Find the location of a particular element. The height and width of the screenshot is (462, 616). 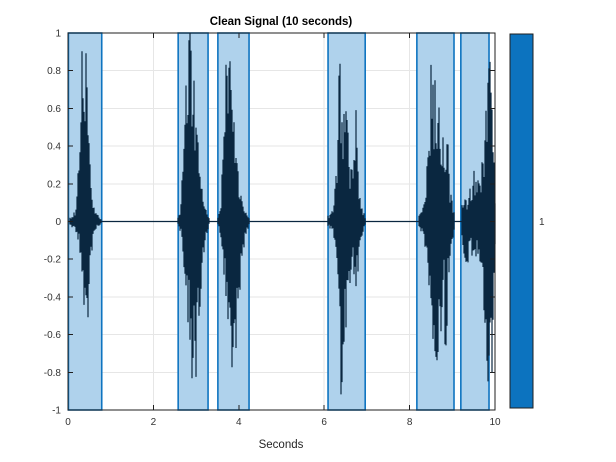

y-tick-label: 0.2 is located at coordinates (54, 184).